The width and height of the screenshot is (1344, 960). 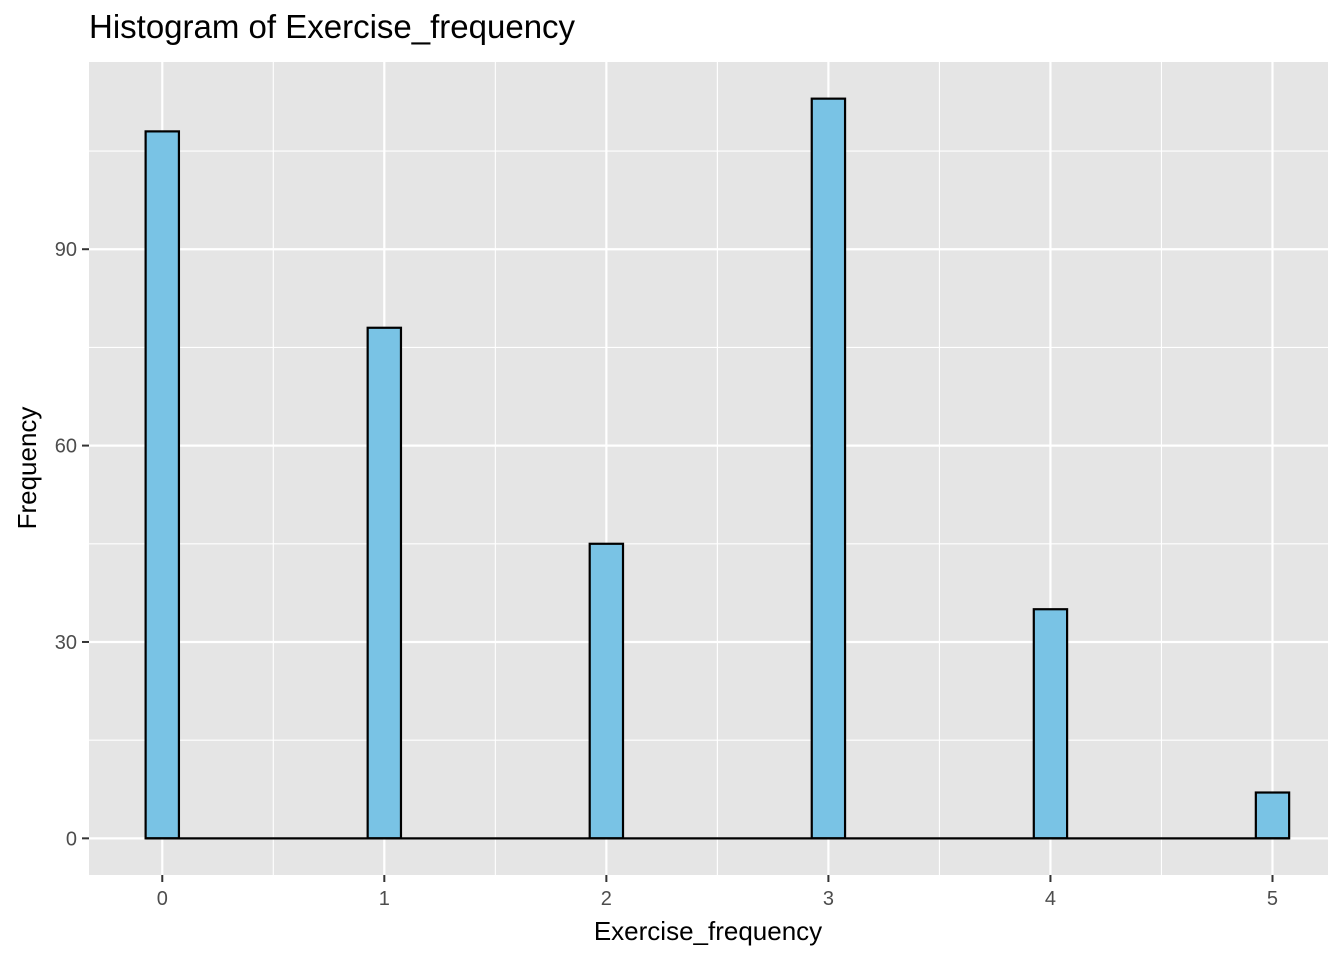 What do you see at coordinates (717, 892) in the screenshot?
I see `x-axis-ticks: 0 1 2 3 4 5` at bounding box center [717, 892].